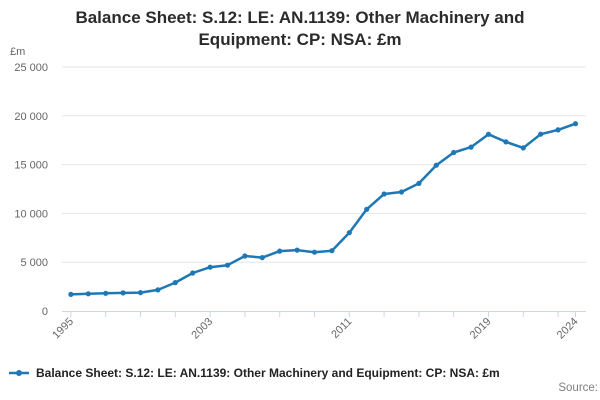 This screenshot has height=400, width=600. What do you see at coordinates (31, 166) in the screenshot?
I see `y-axis-tick-label: 15 000` at bounding box center [31, 166].